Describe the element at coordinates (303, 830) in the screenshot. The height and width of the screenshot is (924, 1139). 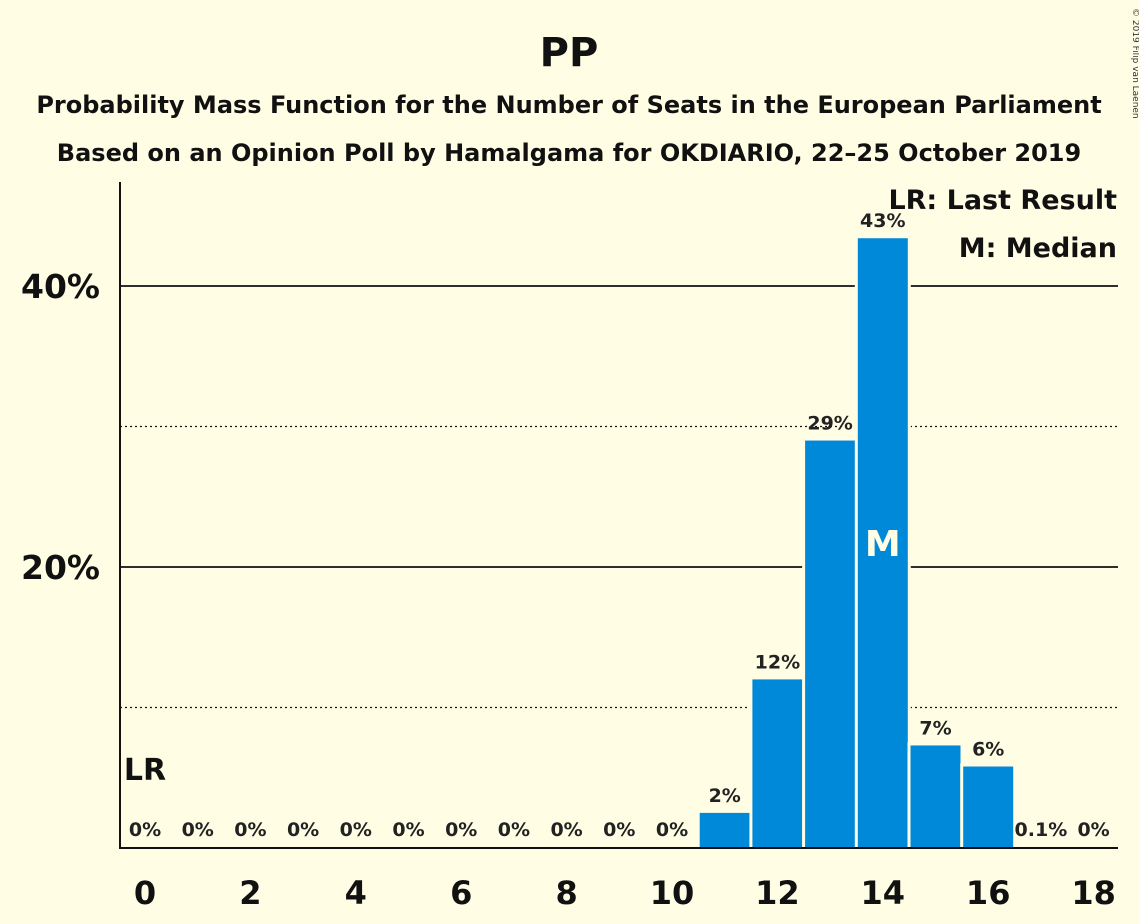
I see `value-label-3: 0%` at that location.